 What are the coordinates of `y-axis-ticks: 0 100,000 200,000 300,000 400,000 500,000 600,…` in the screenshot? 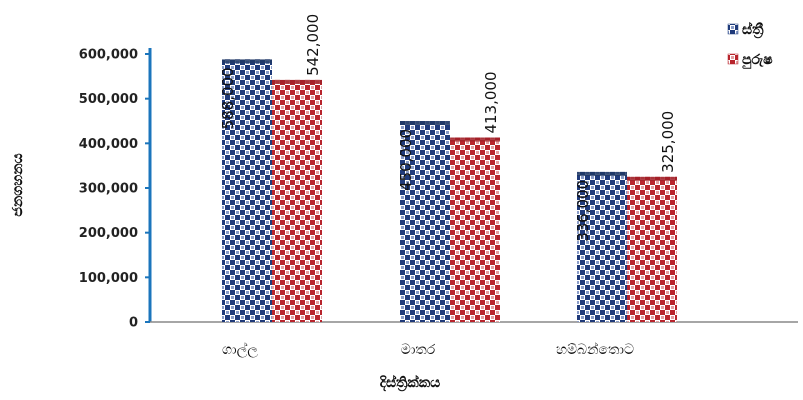 It's located at (114, 189).